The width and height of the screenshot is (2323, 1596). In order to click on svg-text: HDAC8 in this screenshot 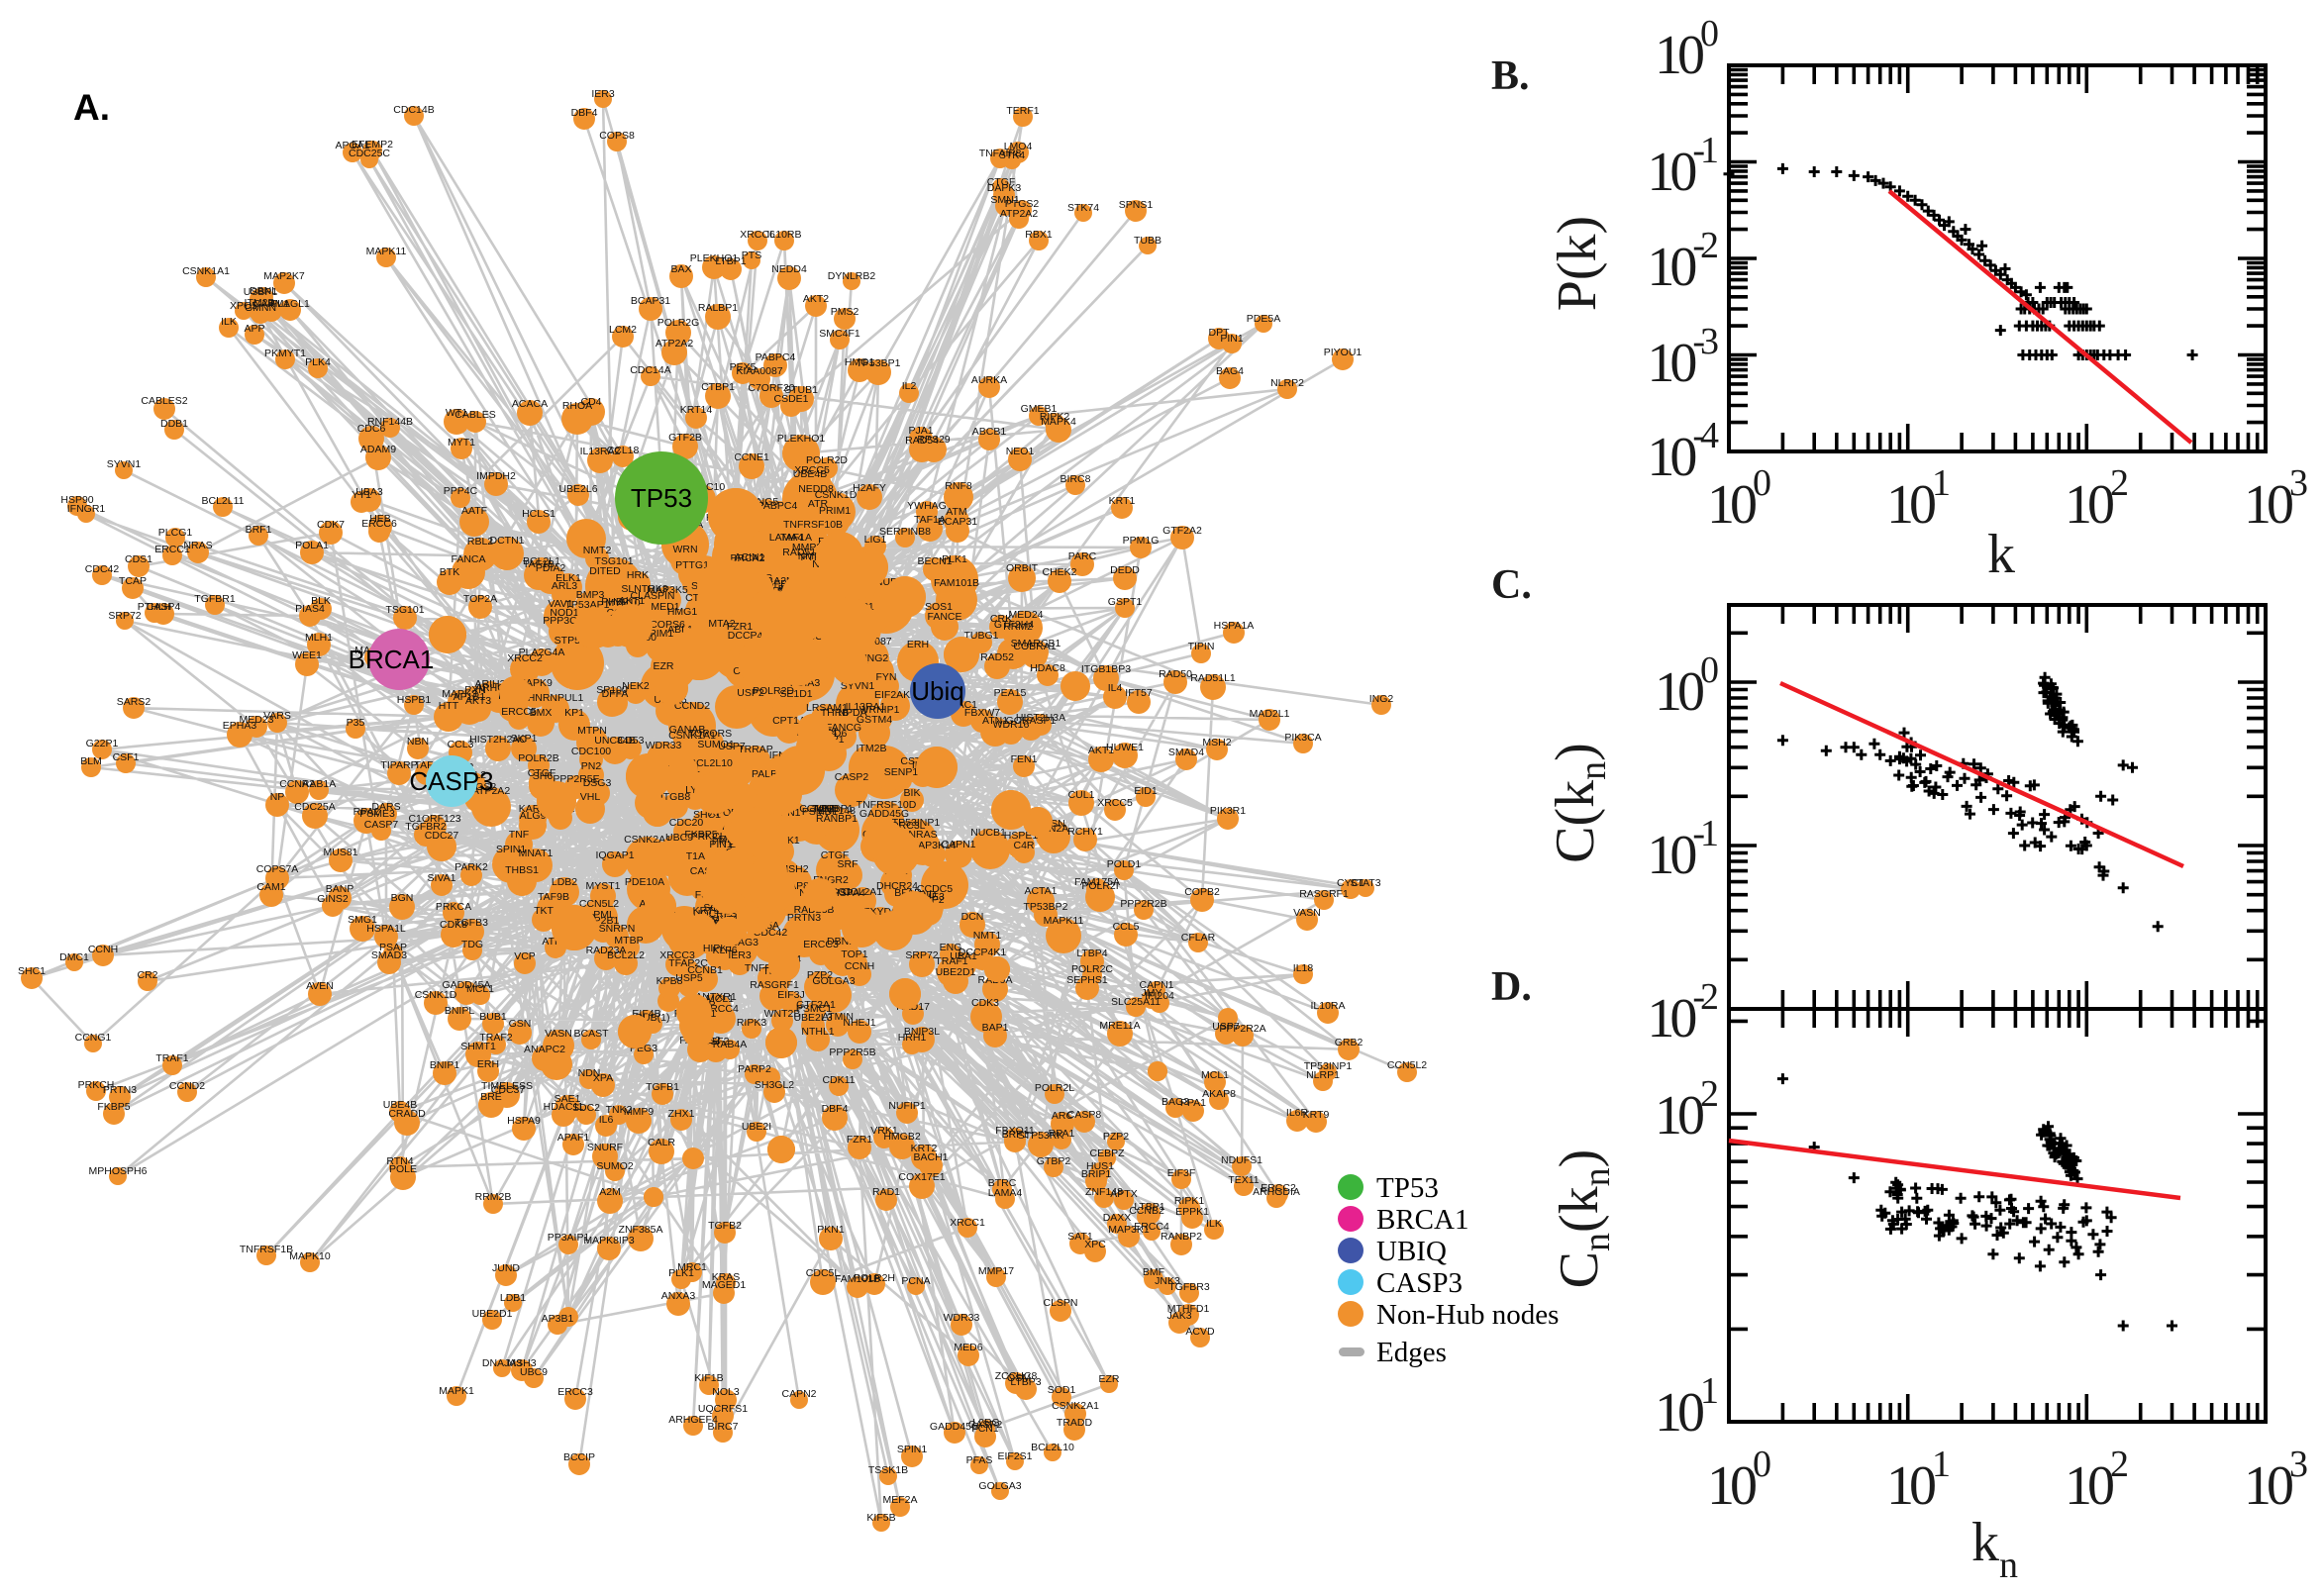, I will do `click(1048, 668)`.